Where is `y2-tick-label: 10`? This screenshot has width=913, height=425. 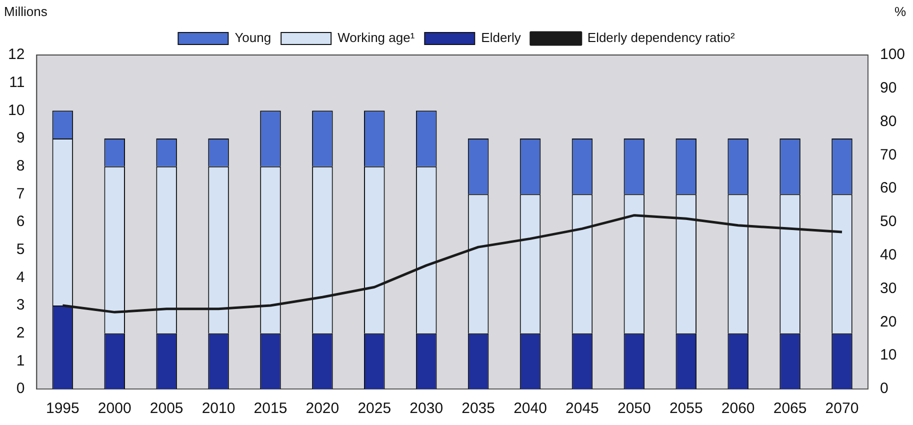 y2-tick-label: 10 is located at coordinates (888, 355).